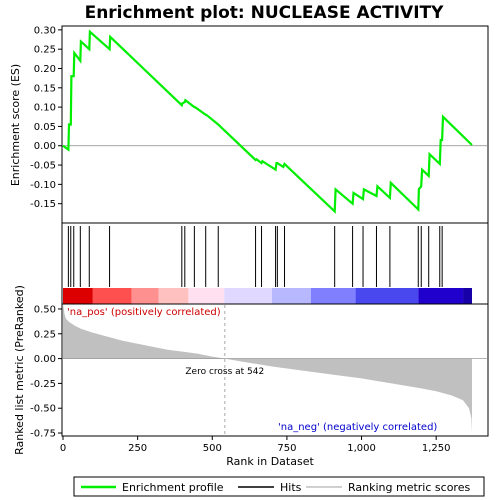  I want to click on hits-markers, so click(255, 256).